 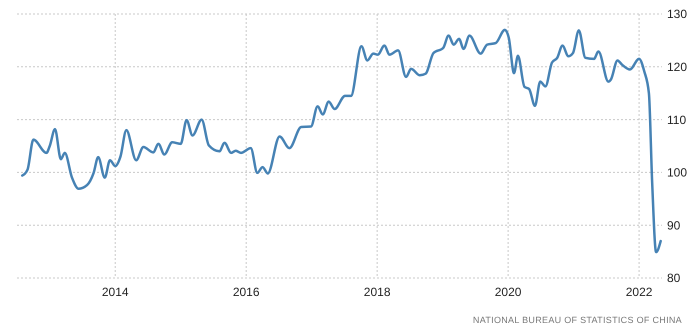 I want to click on y-tick-label: 80, so click(x=674, y=278).